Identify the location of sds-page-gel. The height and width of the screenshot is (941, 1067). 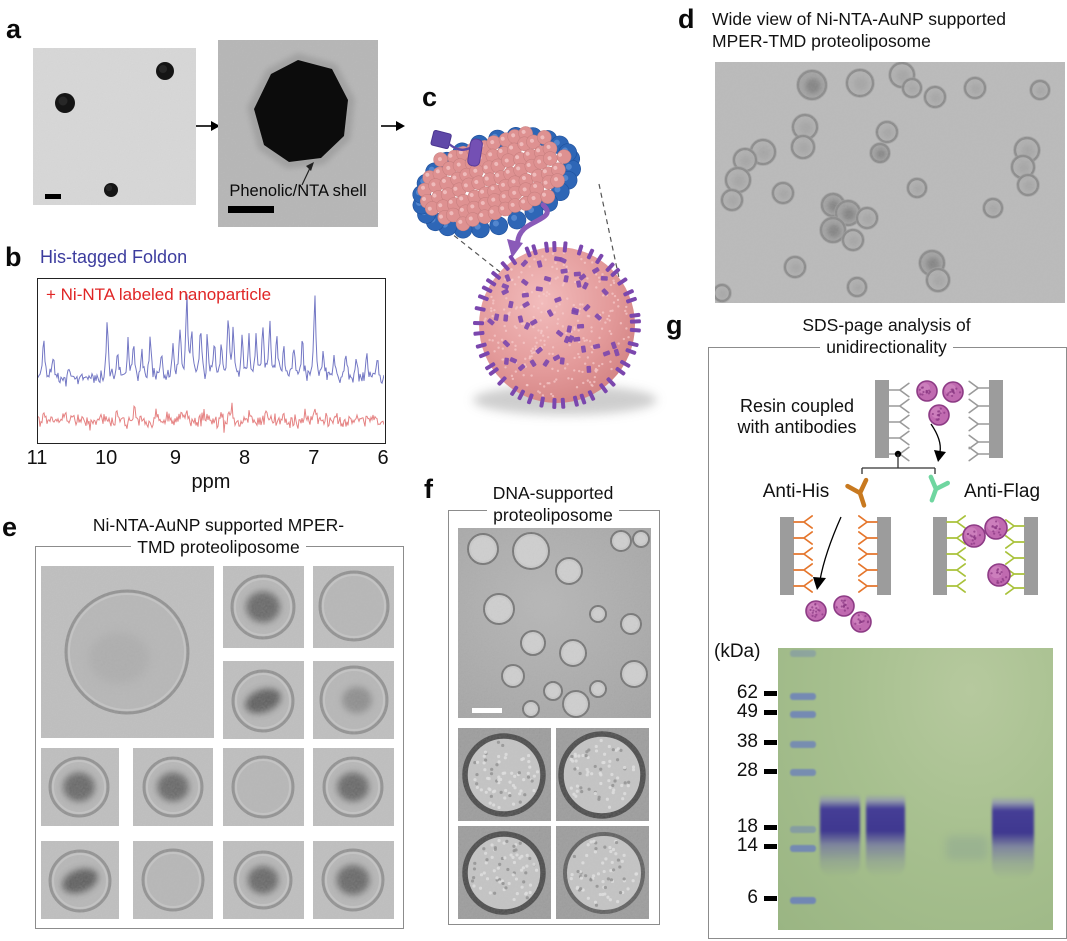
(915, 789).